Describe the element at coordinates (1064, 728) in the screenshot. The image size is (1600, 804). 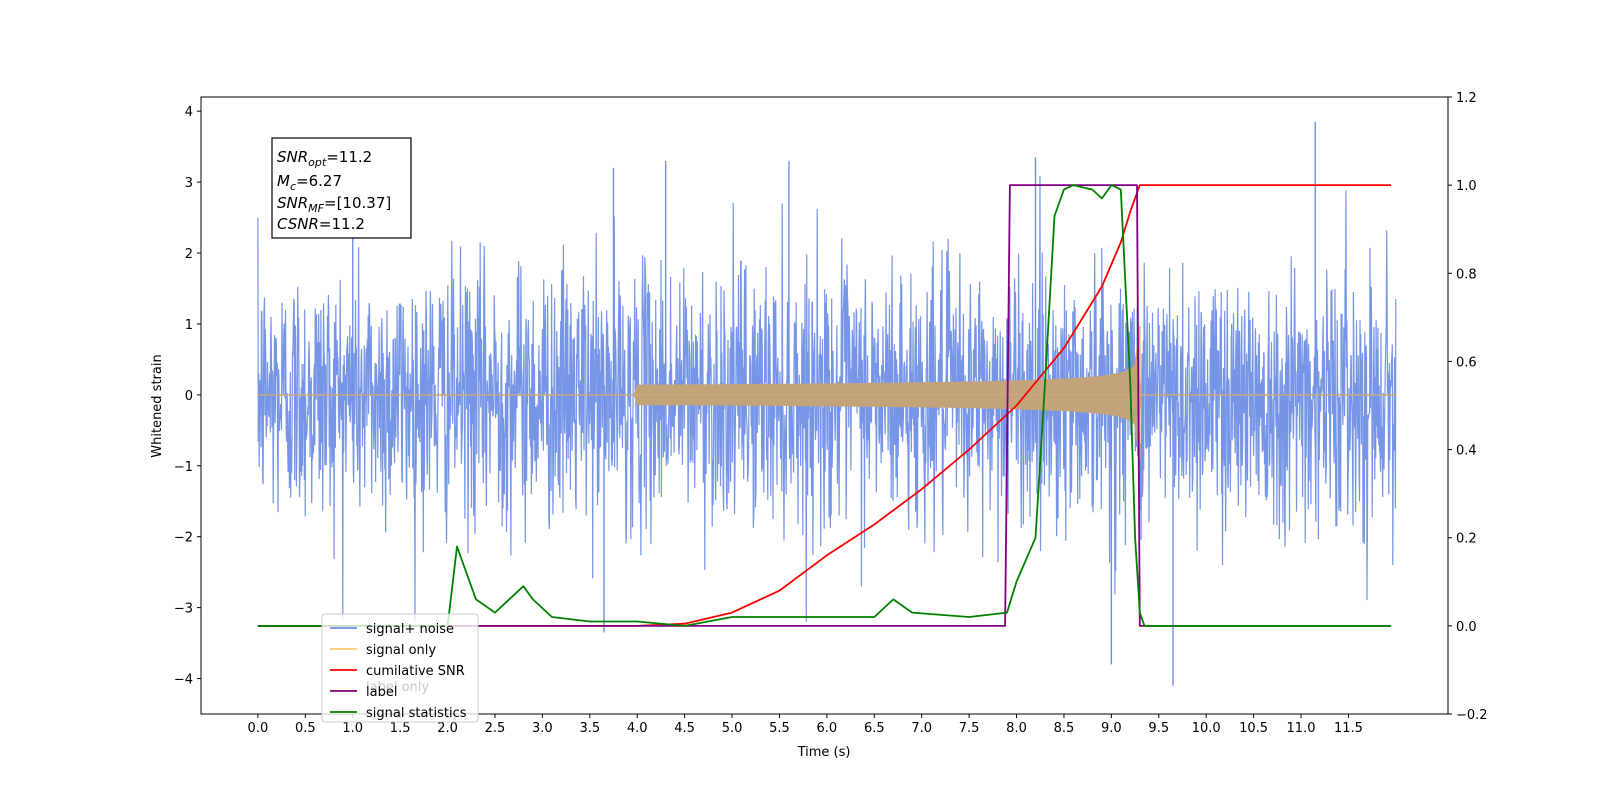
I see `x-tick-label: 8.5` at that location.